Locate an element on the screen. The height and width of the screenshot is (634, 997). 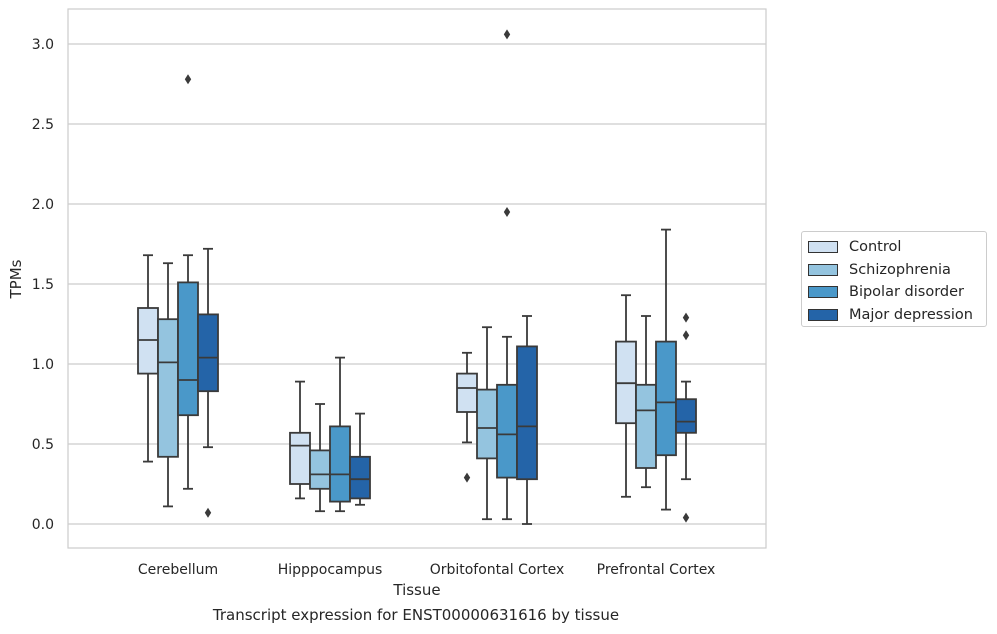
box-orbitofontal-cortex-major-depression is located at coordinates (527, 420).